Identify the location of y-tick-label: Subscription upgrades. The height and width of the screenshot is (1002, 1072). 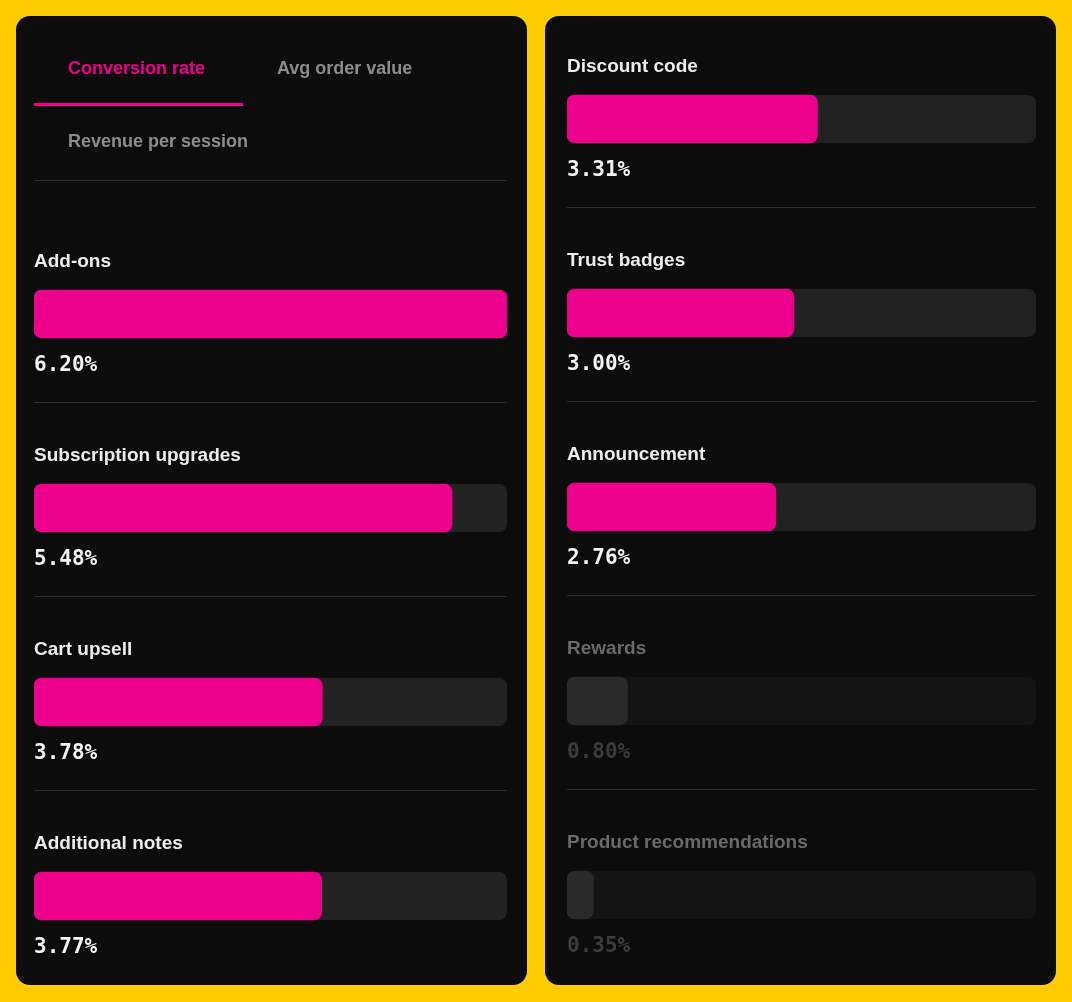
(137, 455).